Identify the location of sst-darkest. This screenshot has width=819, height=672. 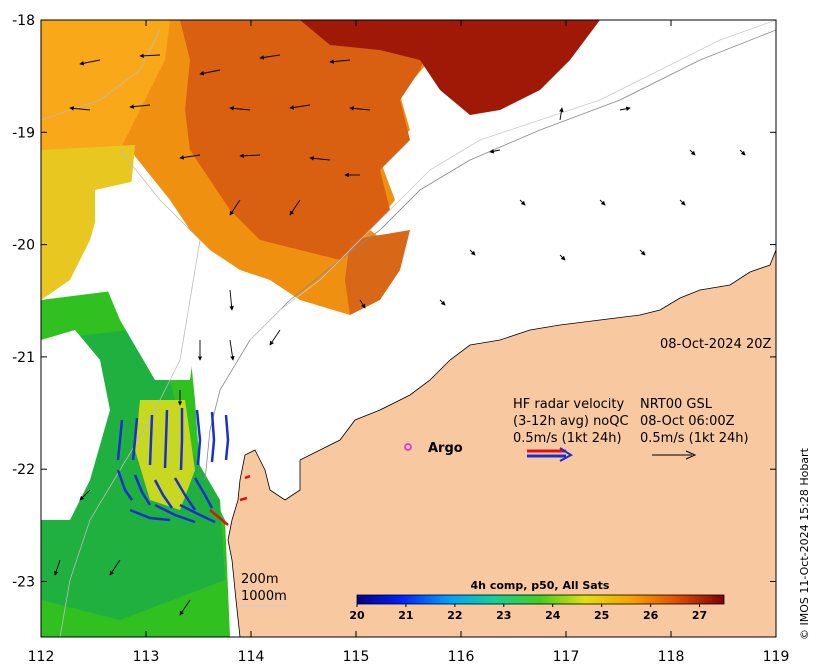
(450, 67).